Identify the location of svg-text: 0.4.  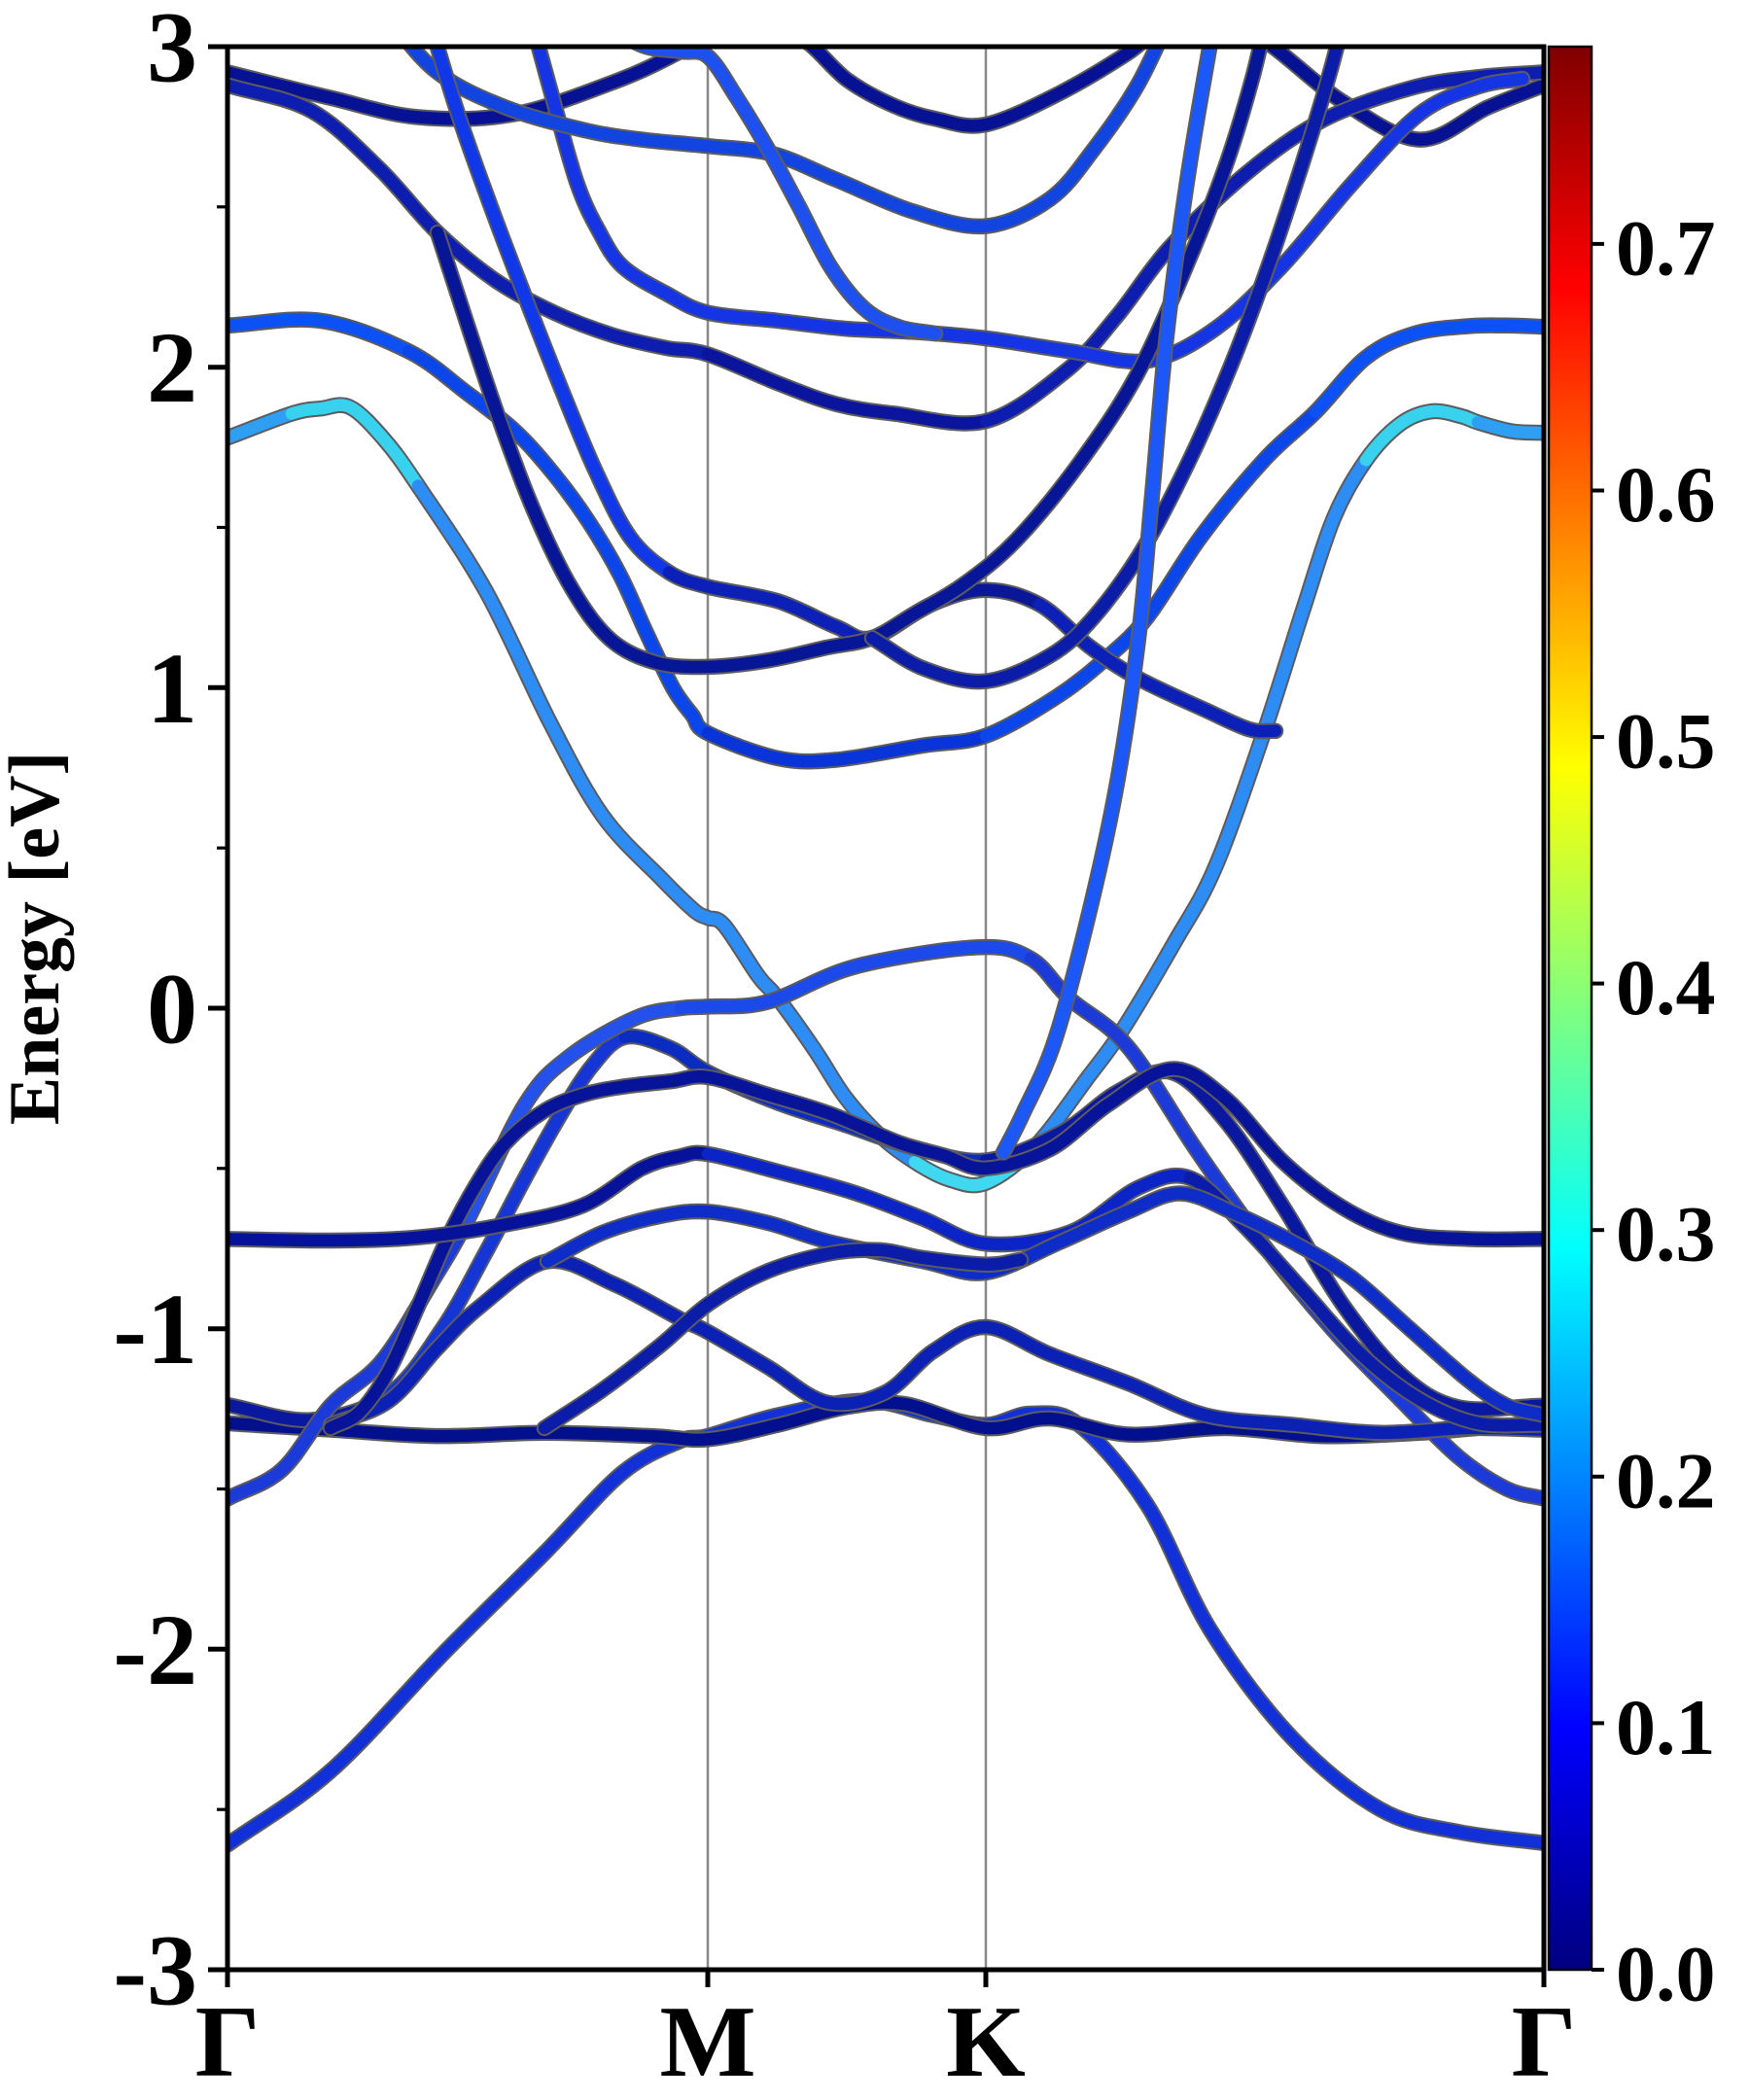
(1666, 987).